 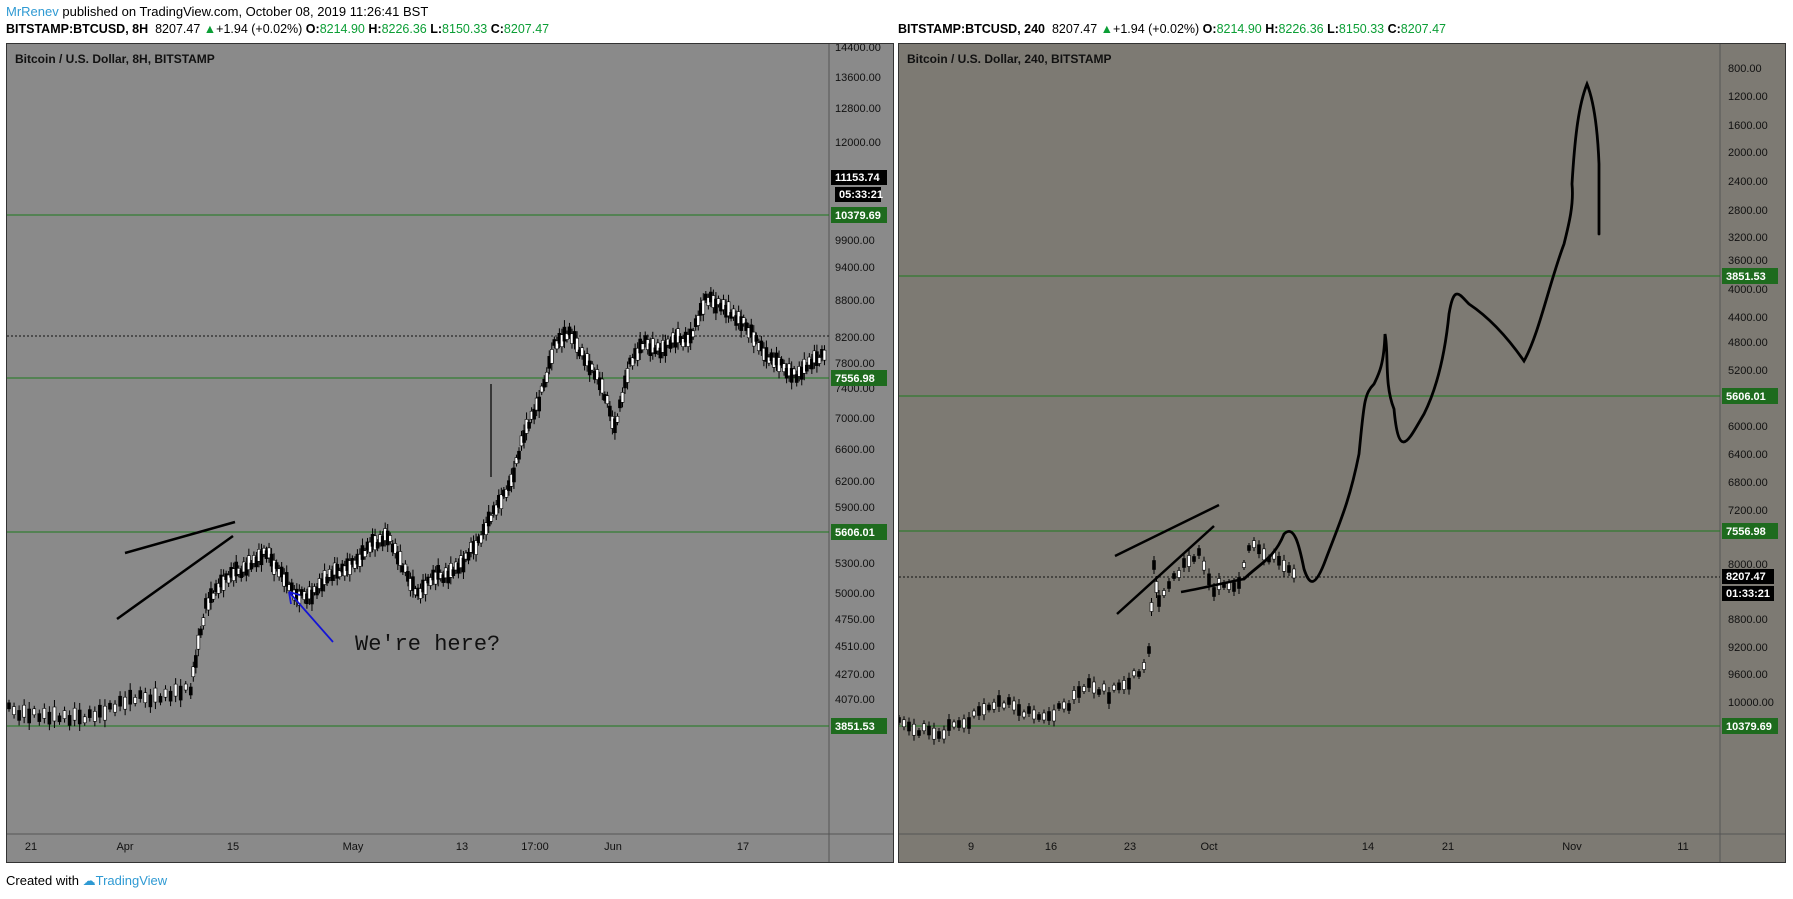 What do you see at coordinates (86, 881) in the screenshot?
I see `footer: Created with ☁TradingView` at bounding box center [86, 881].